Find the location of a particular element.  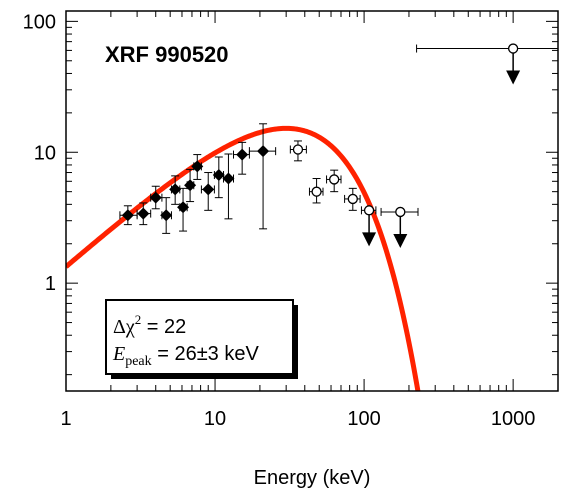

epeak-text: Epeak = 26±3 keV is located at coordinates (185, 356).